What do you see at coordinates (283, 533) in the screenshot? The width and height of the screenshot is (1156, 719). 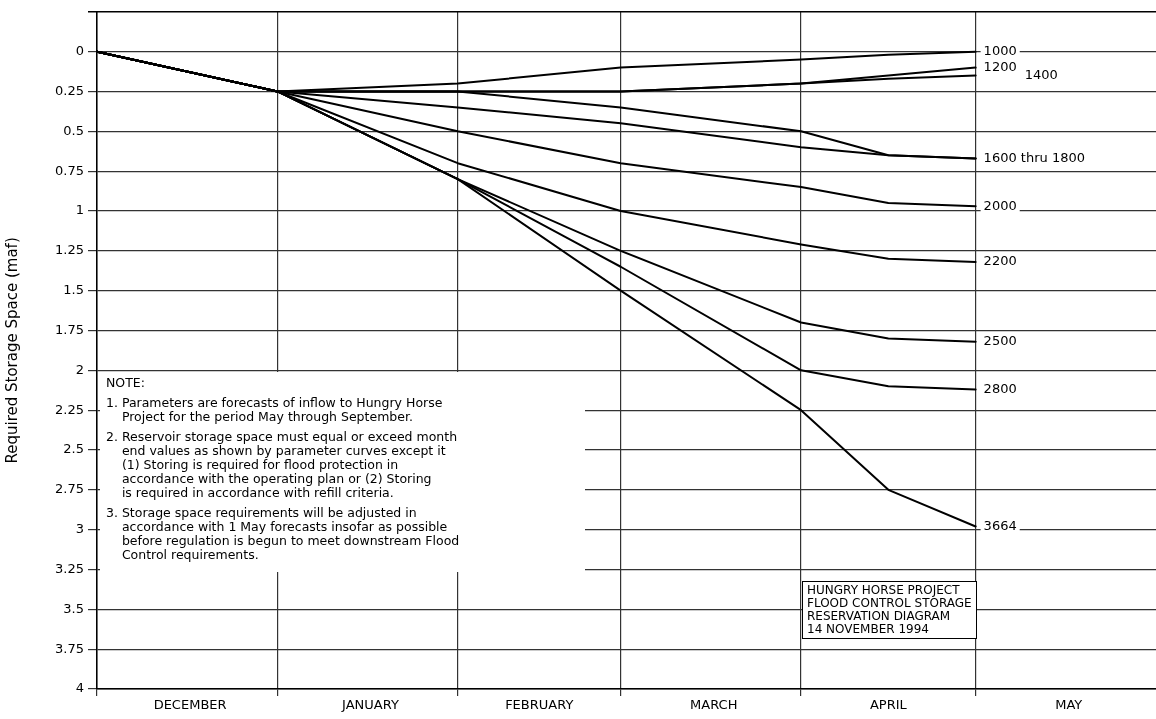 I see `annotation: 3. Storage space requirements will be adjusted in accordance with 1 May forecasts insofar as possible before regulation is begun to meet downstream Flood Control requirements.` at bounding box center [283, 533].